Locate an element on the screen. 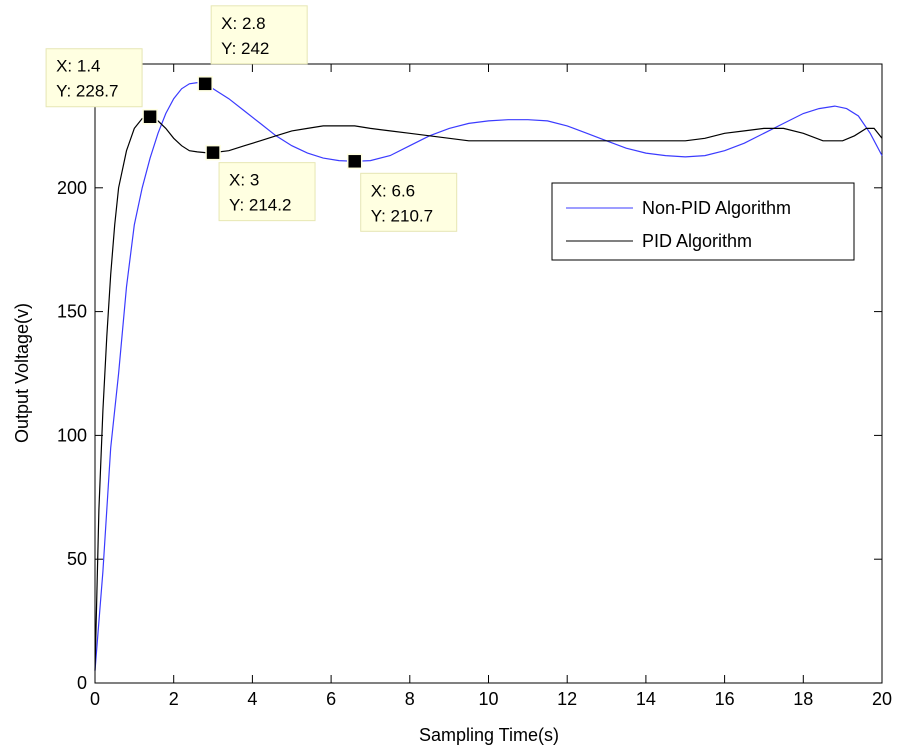 The image size is (897, 751). y-tick-label: 100 is located at coordinates (72, 435).